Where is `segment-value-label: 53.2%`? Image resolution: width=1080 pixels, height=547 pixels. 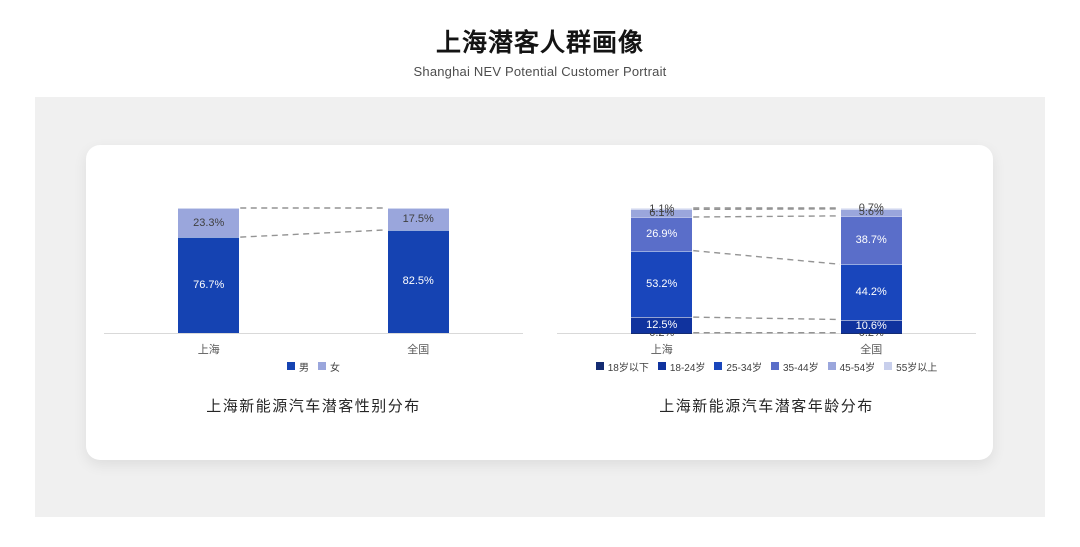 segment-value-label: 53.2% is located at coordinates (662, 283).